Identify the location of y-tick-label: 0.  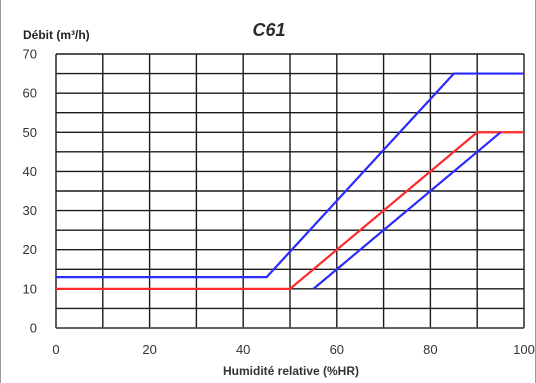
(33, 328).